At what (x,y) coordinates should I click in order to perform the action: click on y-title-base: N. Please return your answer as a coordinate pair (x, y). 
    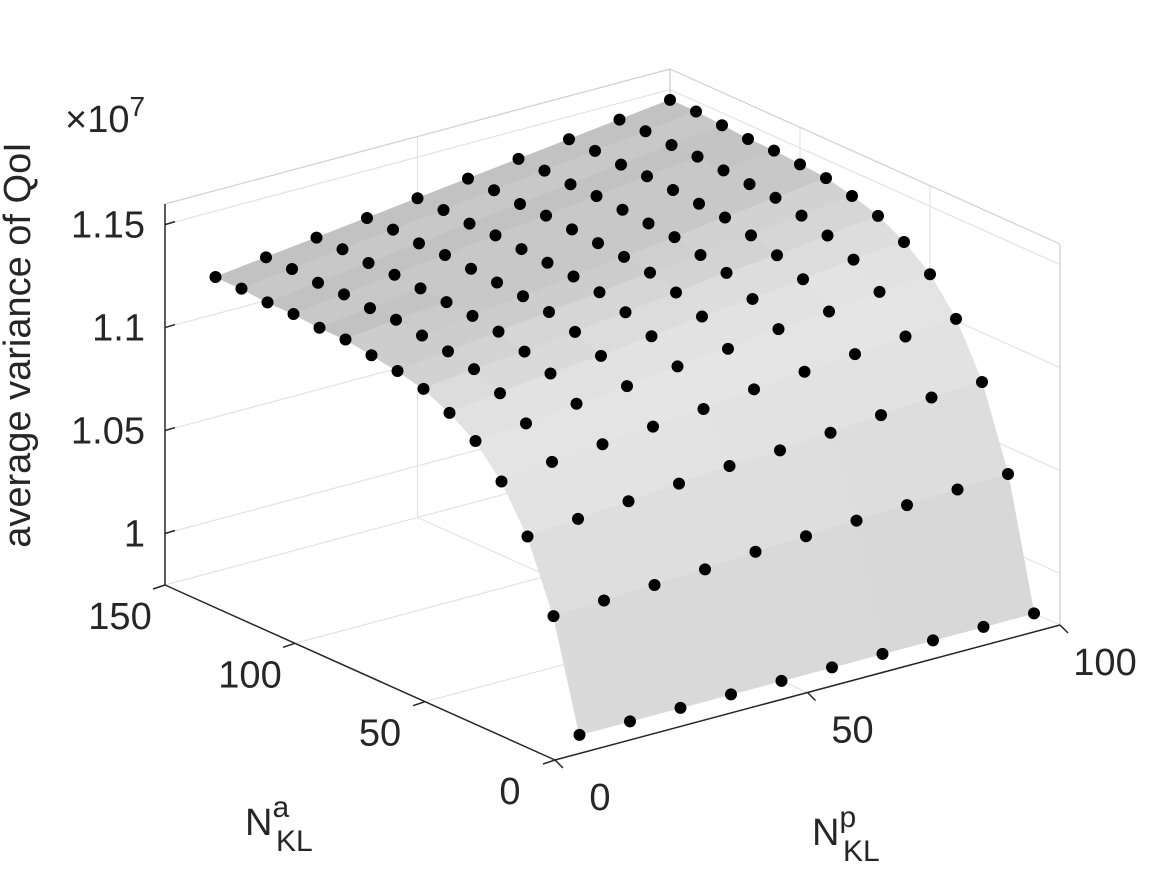
    Looking at the image, I should click on (258, 823).